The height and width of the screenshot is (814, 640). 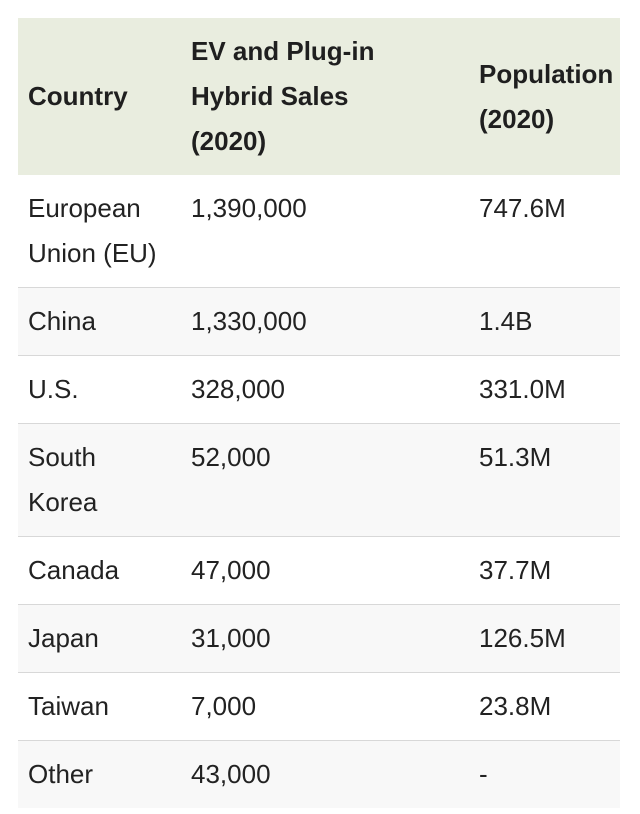 I want to click on sales-cell: 7,000, so click(x=224, y=706).